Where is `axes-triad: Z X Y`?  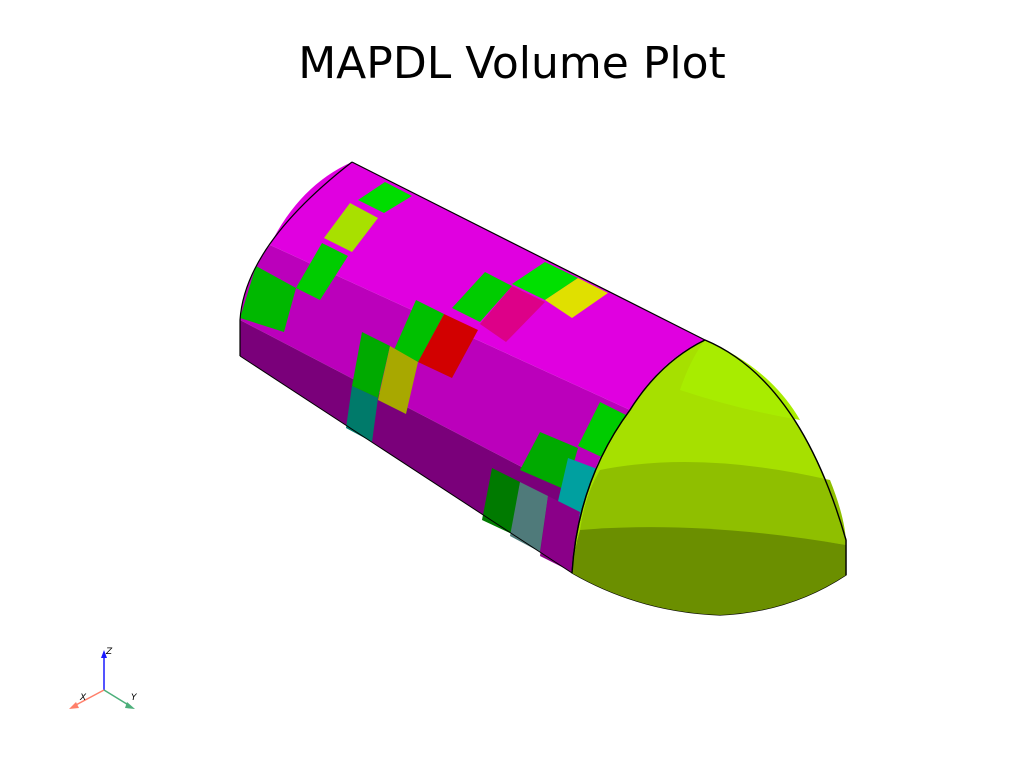
axes-triad: Z X Y is located at coordinates (103, 678).